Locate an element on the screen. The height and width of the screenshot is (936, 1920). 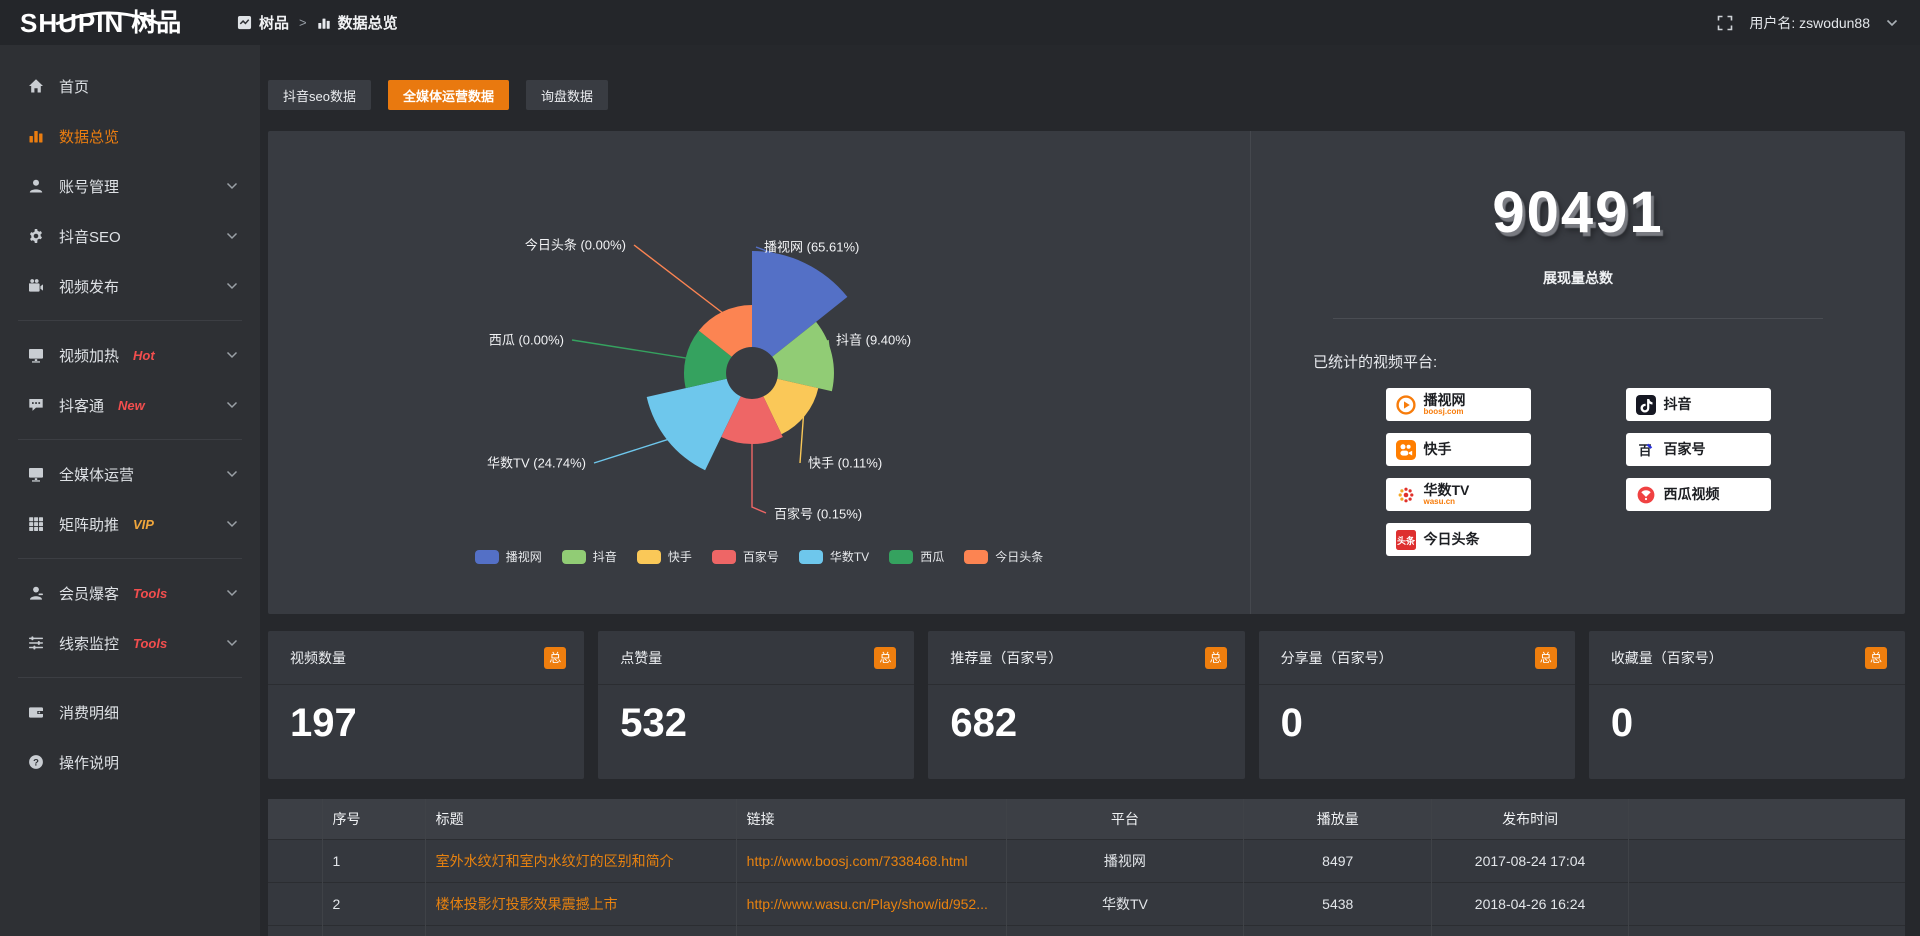
platform-badge-0-1: 快手 is located at coordinates (1458, 449).